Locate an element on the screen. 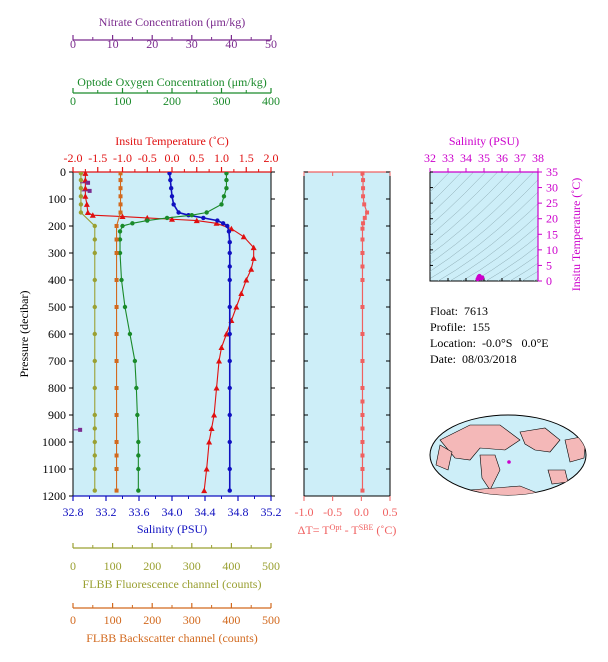 Image resolution: width=608 pixels, height=662 pixels. nitrate-tick-label: 10 is located at coordinates (113, 44).